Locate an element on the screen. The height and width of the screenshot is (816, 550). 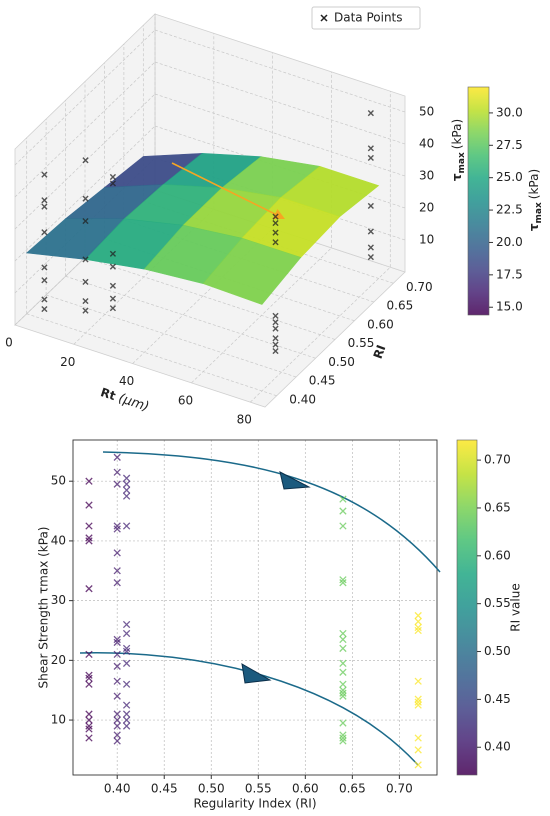
x-tick-label: 0.55 is located at coordinates (258, 789).